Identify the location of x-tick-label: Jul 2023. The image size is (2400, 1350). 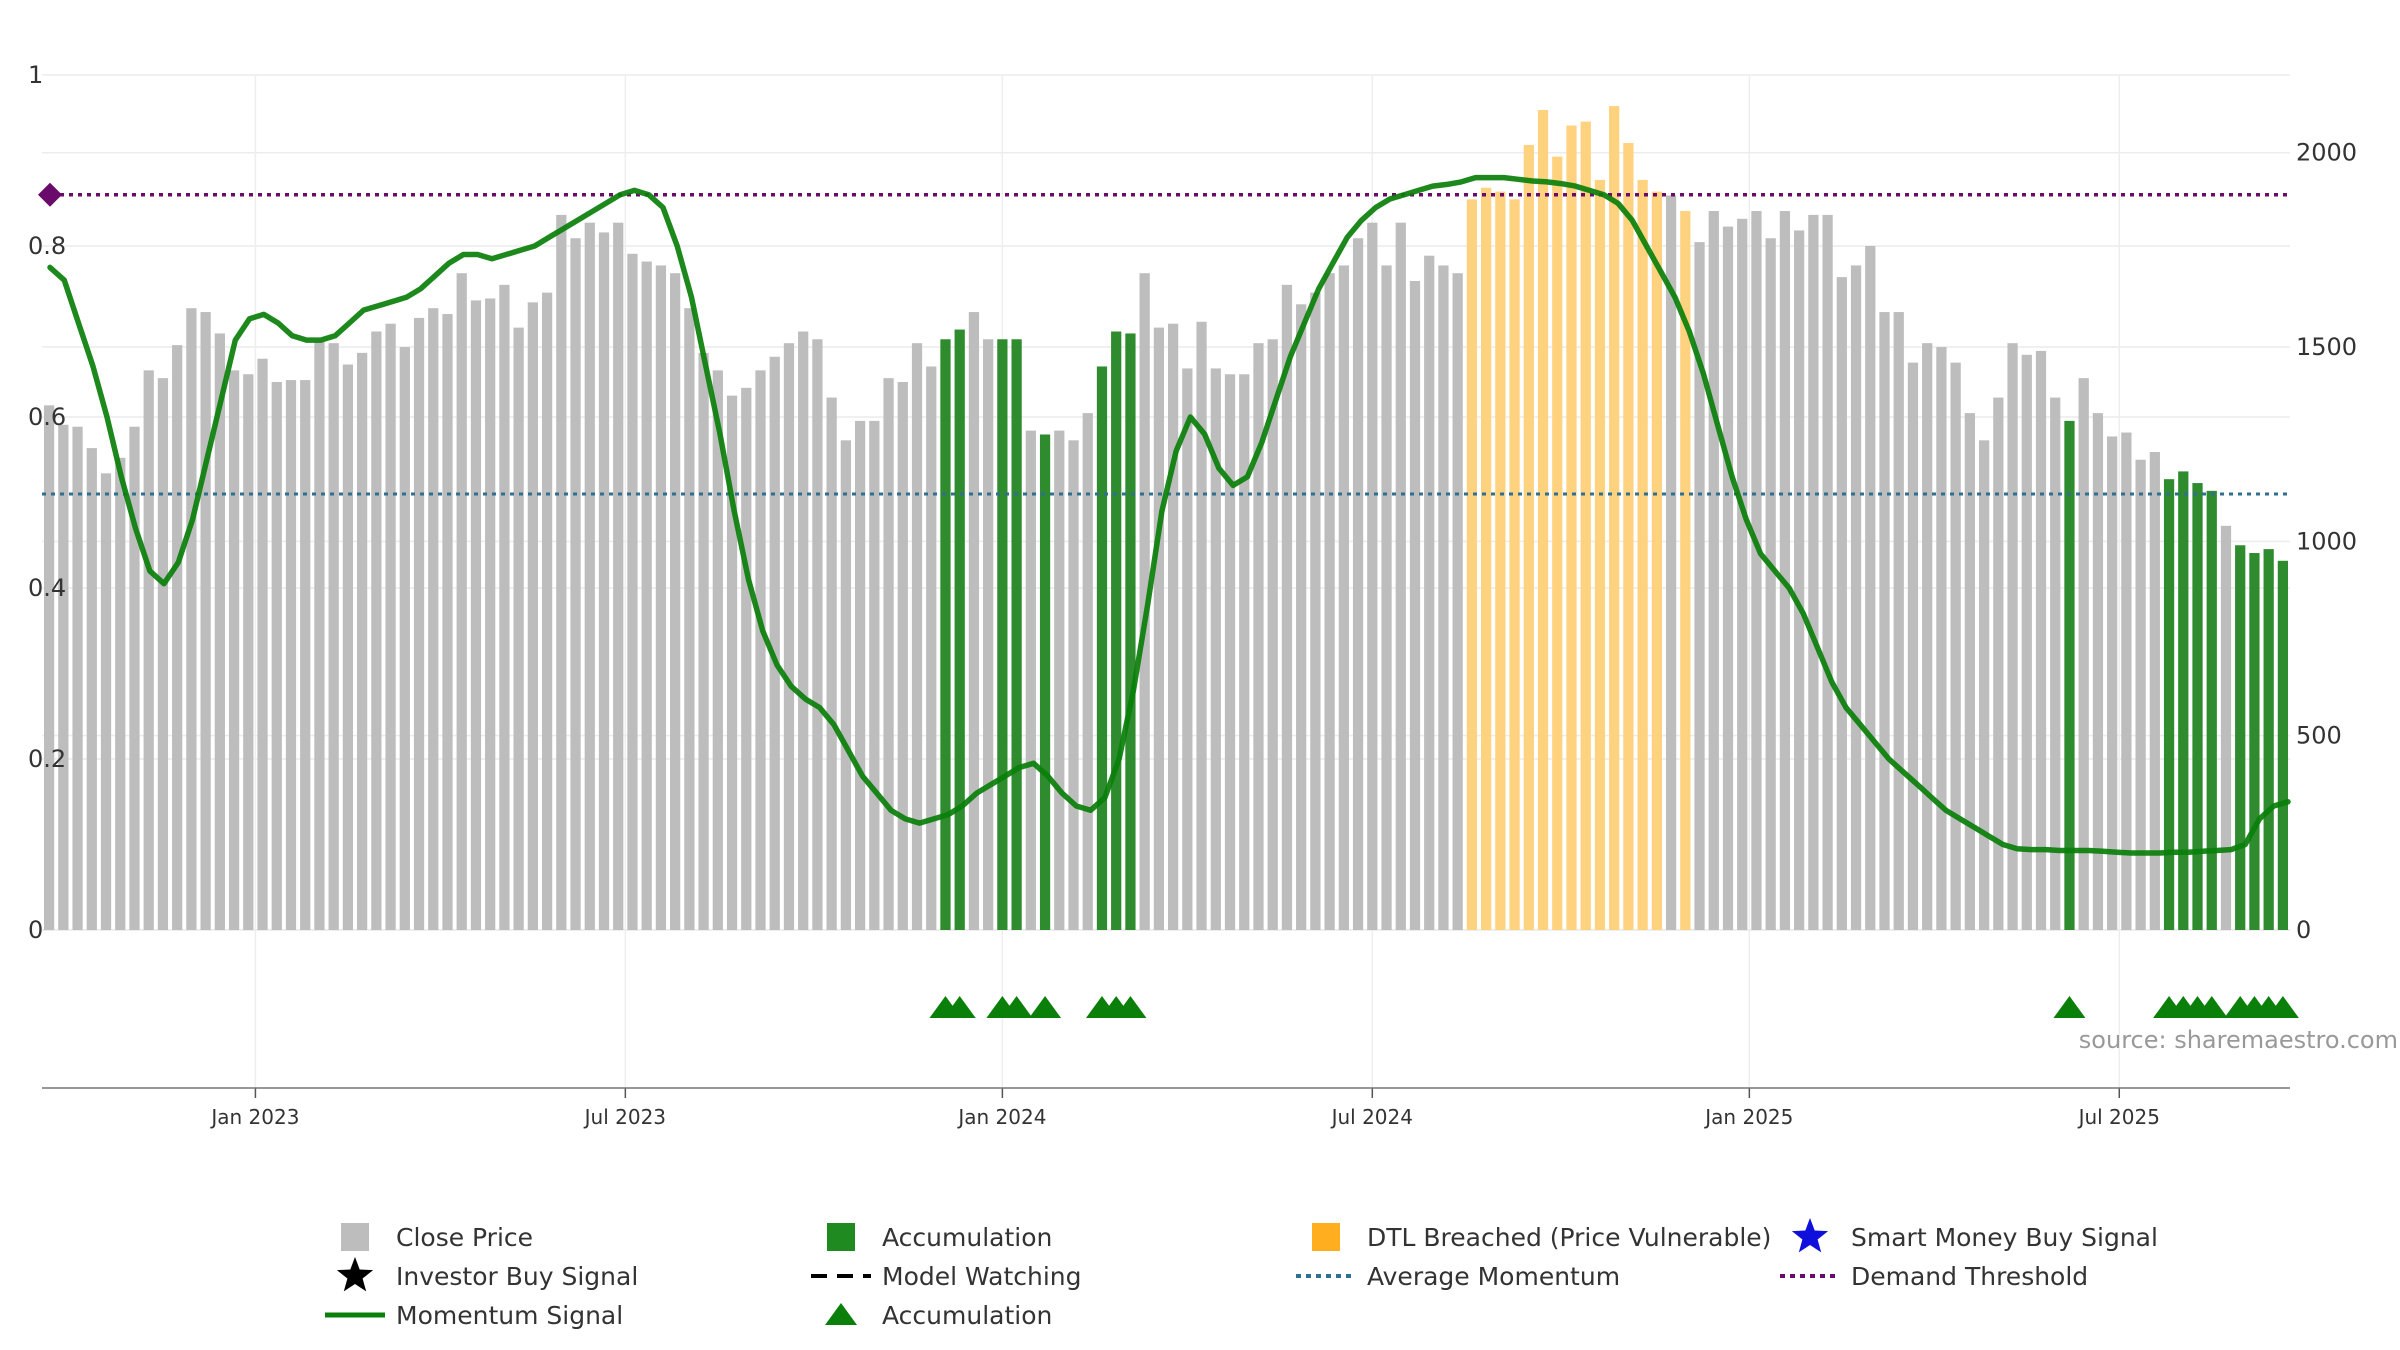
(624, 1117).